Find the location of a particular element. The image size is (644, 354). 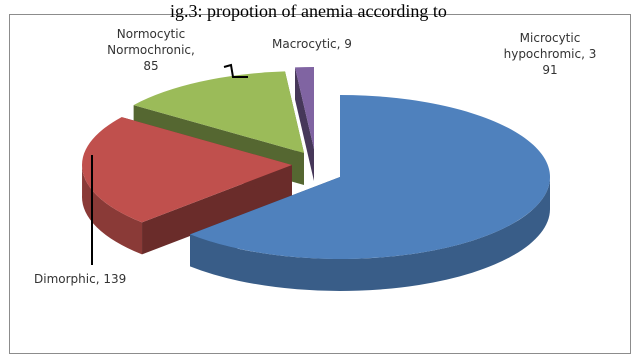

data-label-line: Normochronic, is located at coordinates (151, 50).